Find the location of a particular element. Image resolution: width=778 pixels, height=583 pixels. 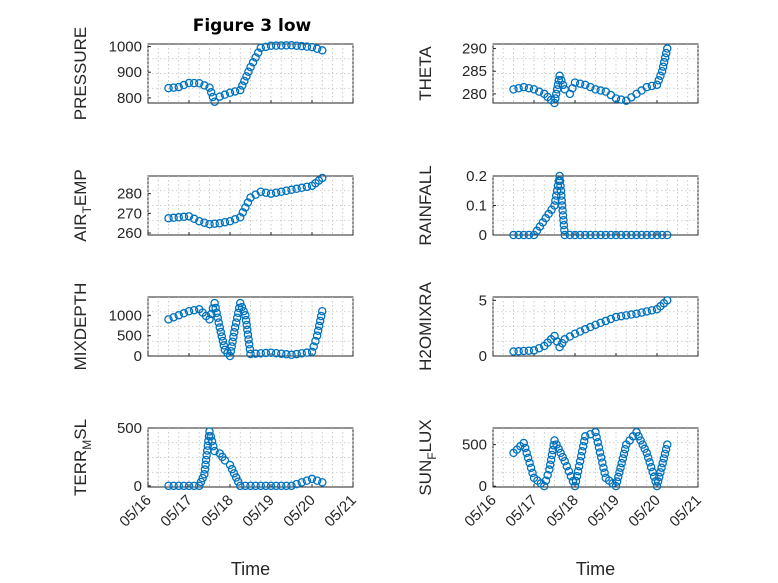

subplot-theta: 280 285 290 THETA is located at coordinates (557, 74).